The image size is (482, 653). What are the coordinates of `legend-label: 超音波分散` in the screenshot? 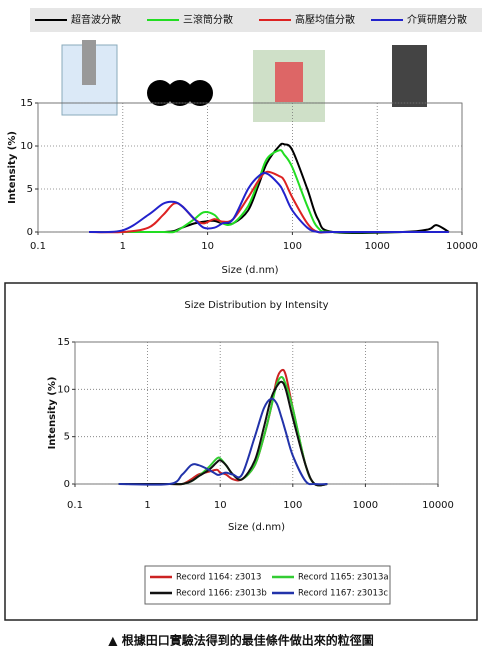 It's located at (96, 19).